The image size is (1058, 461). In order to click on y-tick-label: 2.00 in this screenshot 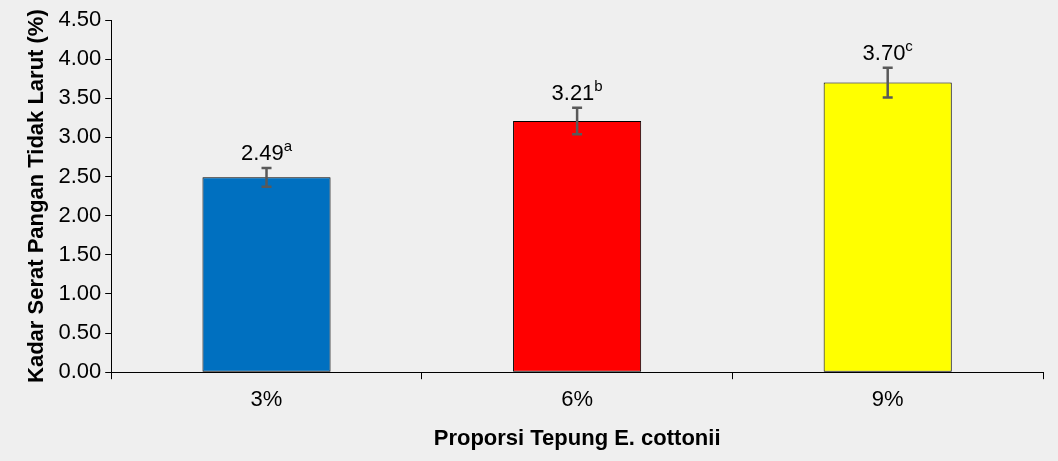, I will do `click(80, 214)`.